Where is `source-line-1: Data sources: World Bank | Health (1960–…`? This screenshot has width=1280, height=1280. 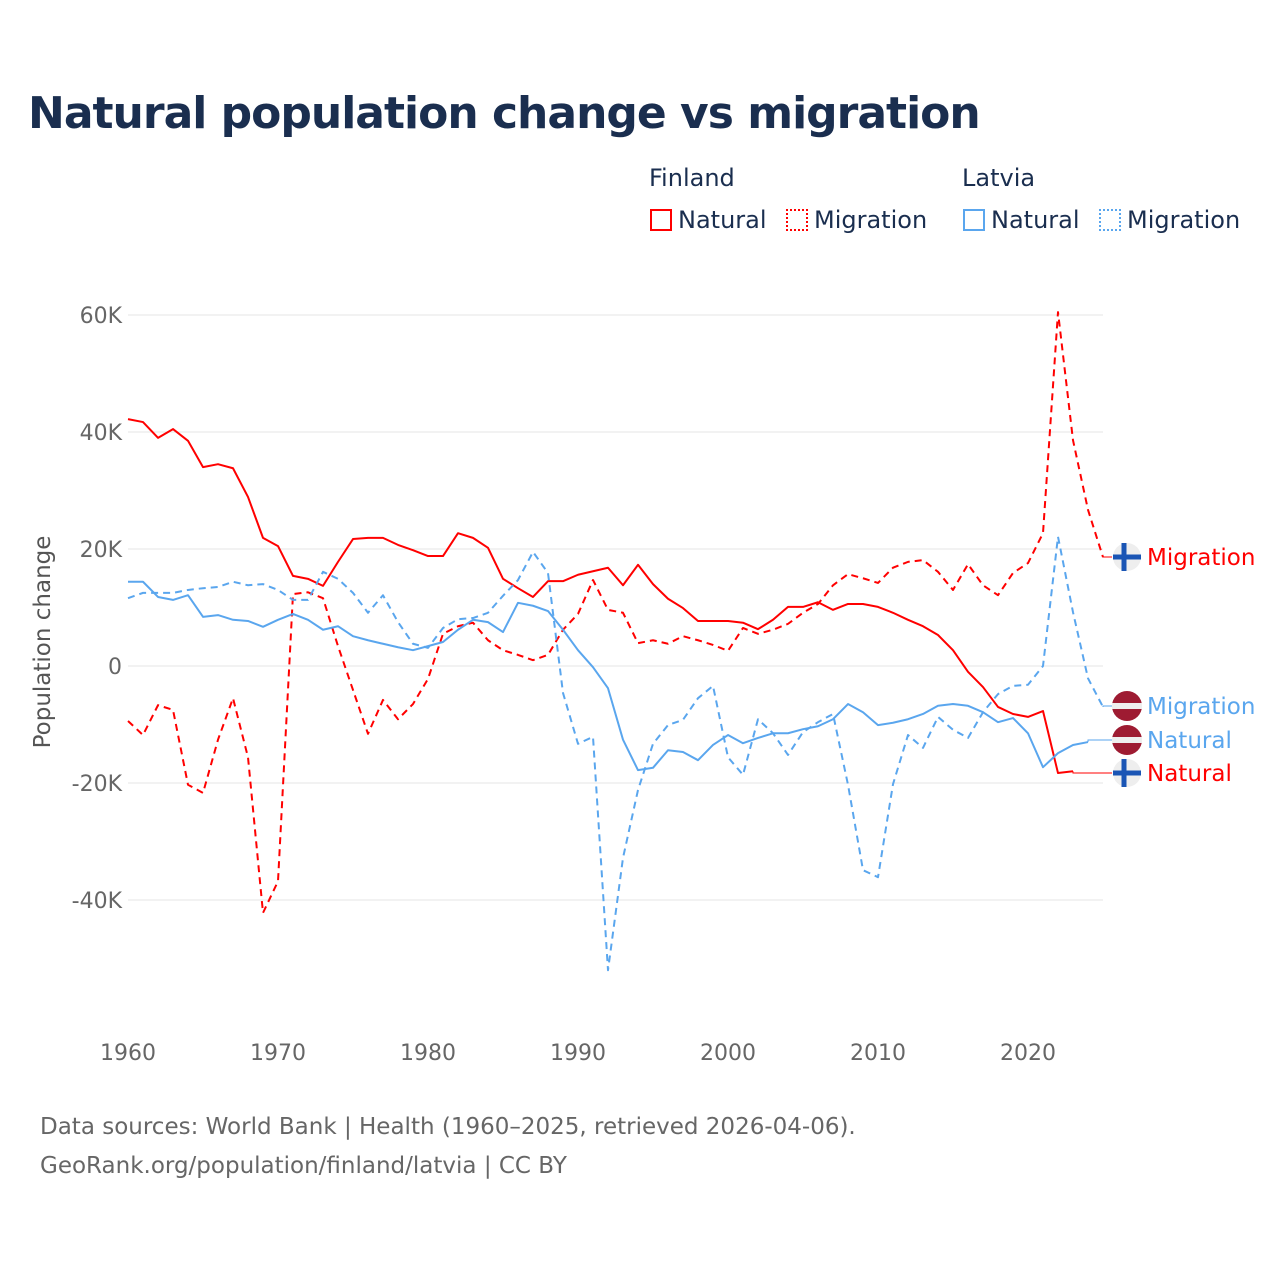
source-line-1: Data sources: World Bank | Health (1960–… is located at coordinates (448, 1127).